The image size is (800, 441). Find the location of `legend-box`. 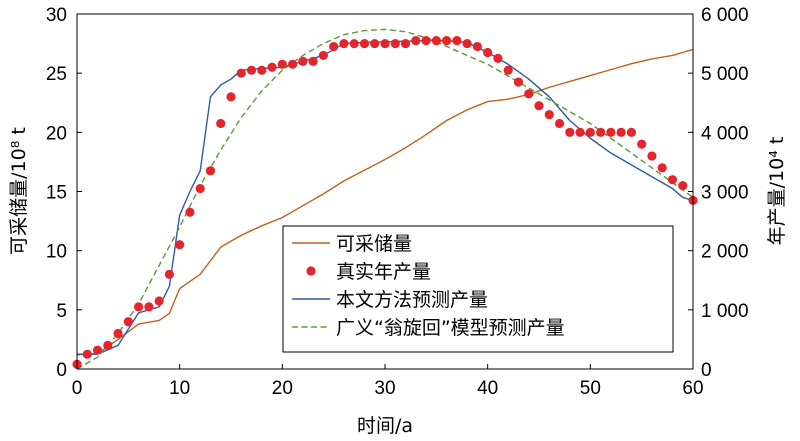

legend-box is located at coordinates (478, 289).